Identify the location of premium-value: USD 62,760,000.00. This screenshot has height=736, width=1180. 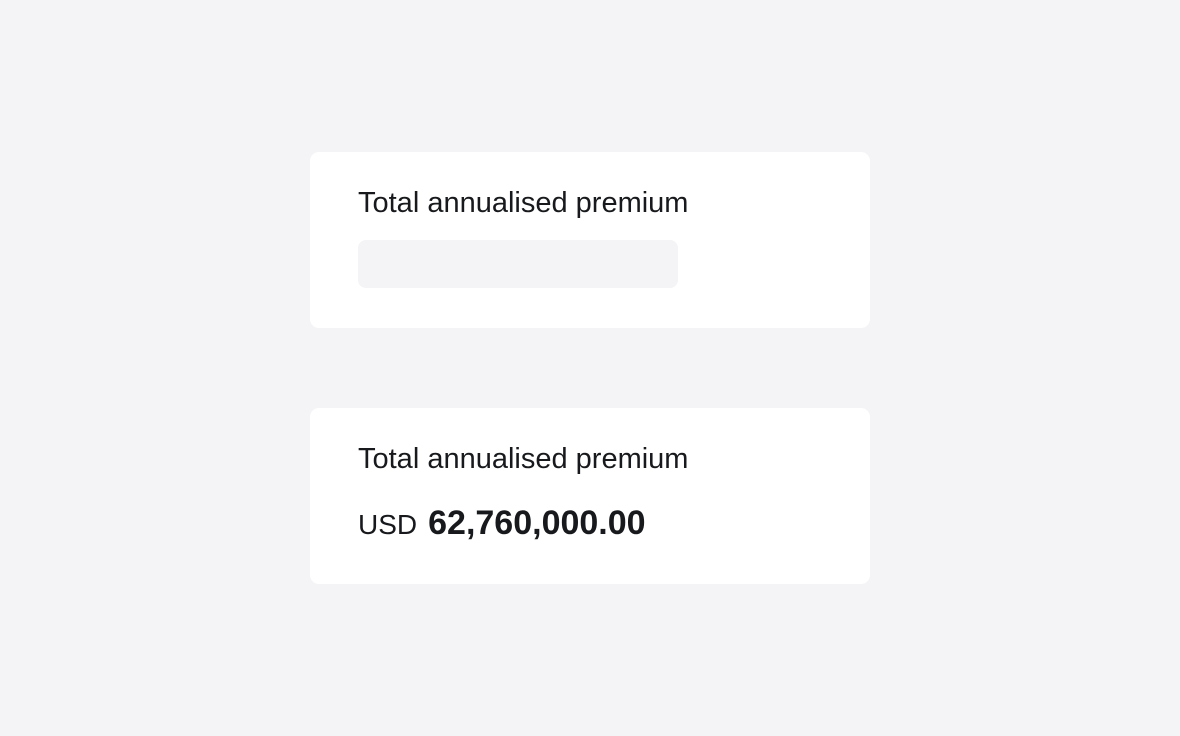
(502, 523).